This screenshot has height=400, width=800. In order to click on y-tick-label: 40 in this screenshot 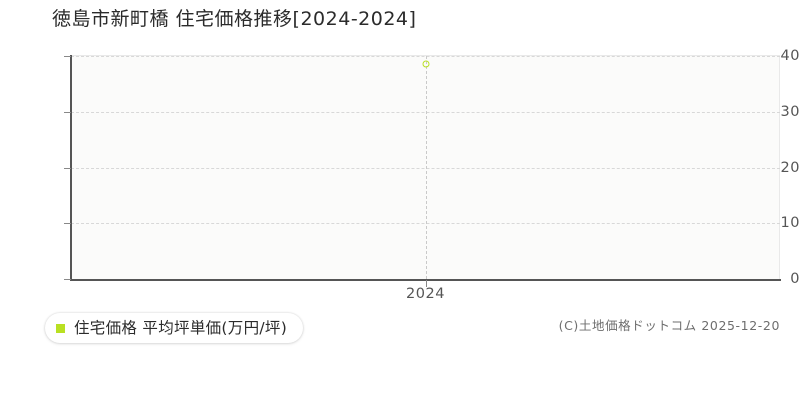, I will do `click(790, 56)`.